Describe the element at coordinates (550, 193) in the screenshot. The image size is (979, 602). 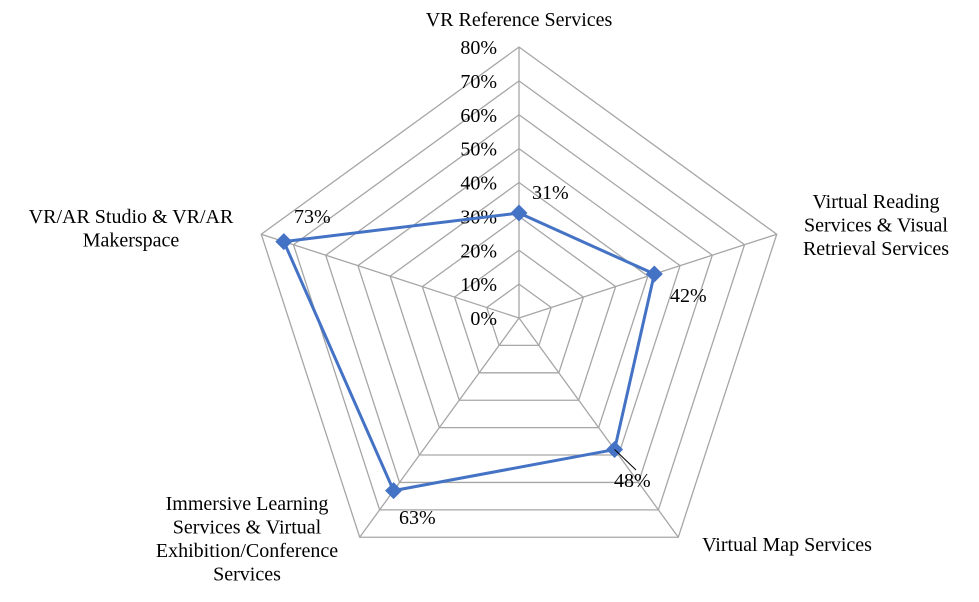
I see `data-label: 31%` at that location.